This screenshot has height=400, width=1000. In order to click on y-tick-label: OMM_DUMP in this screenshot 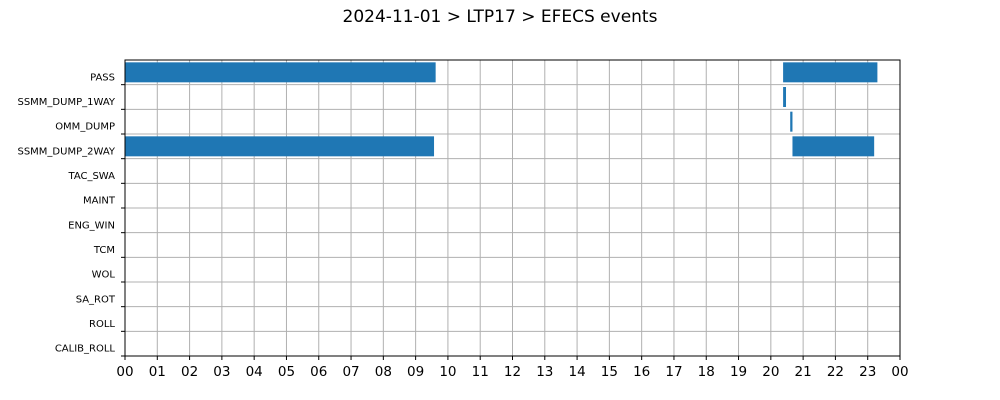, I will do `click(85, 127)`.